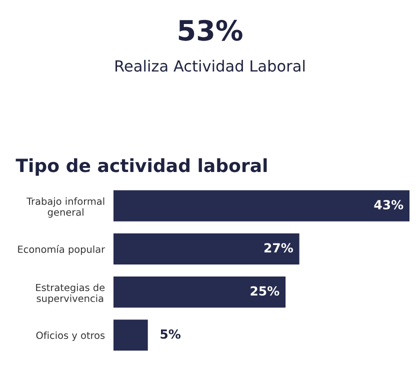 The height and width of the screenshot is (392, 420). I want to click on chart-title: Tipo de actividad laboral, so click(141, 167).